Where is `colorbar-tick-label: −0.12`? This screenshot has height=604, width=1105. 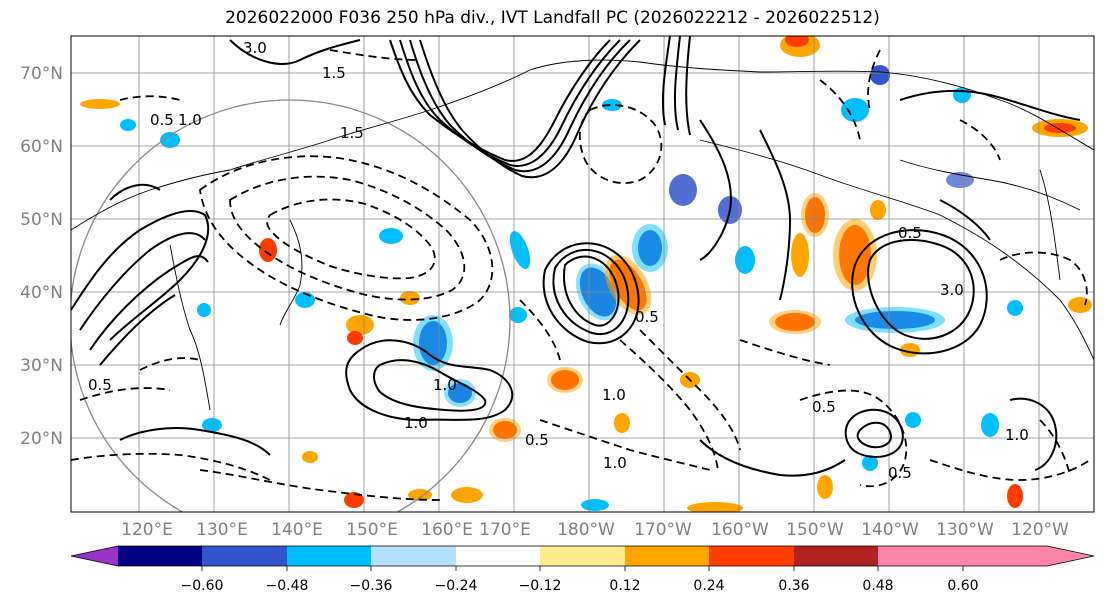
colorbar-tick-label: −0.12 is located at coordinates (540, 586).